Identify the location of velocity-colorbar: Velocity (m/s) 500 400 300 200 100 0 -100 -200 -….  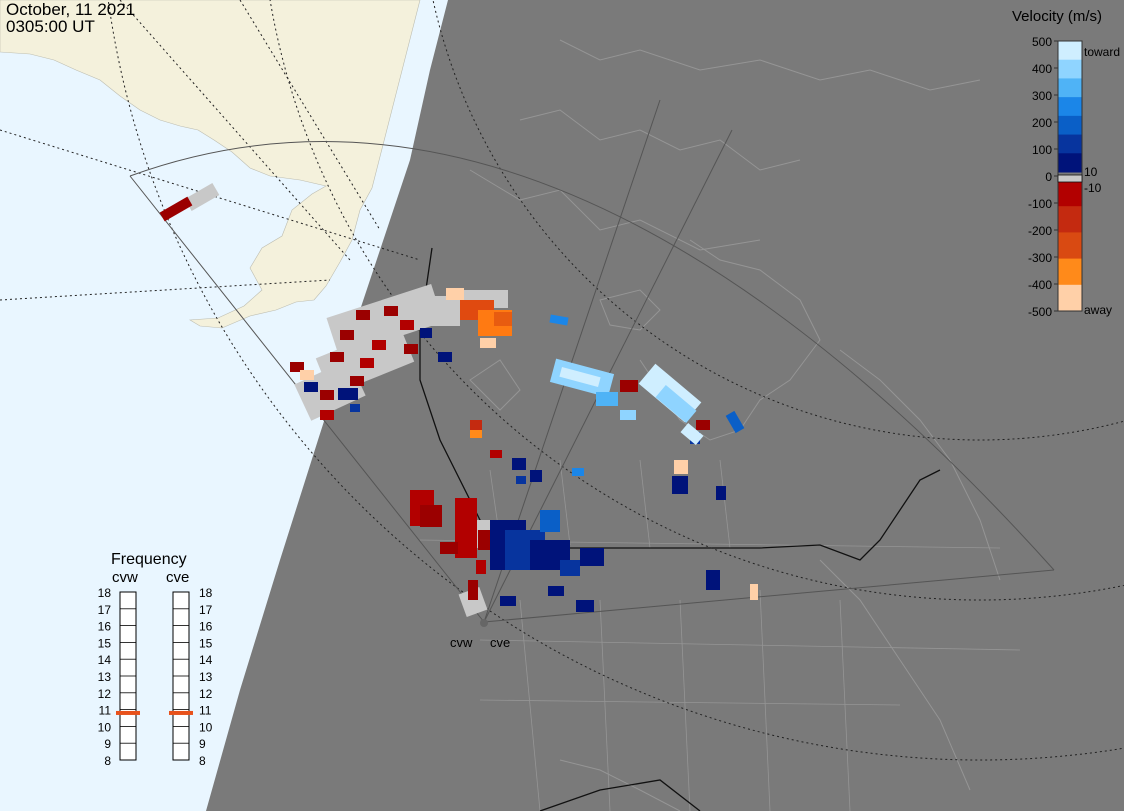
(1066, 163).